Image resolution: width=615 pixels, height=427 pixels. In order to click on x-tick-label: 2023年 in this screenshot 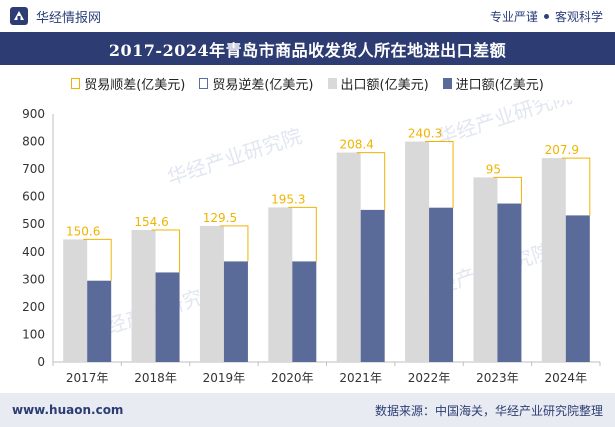, I will do `click(497, 378)`.